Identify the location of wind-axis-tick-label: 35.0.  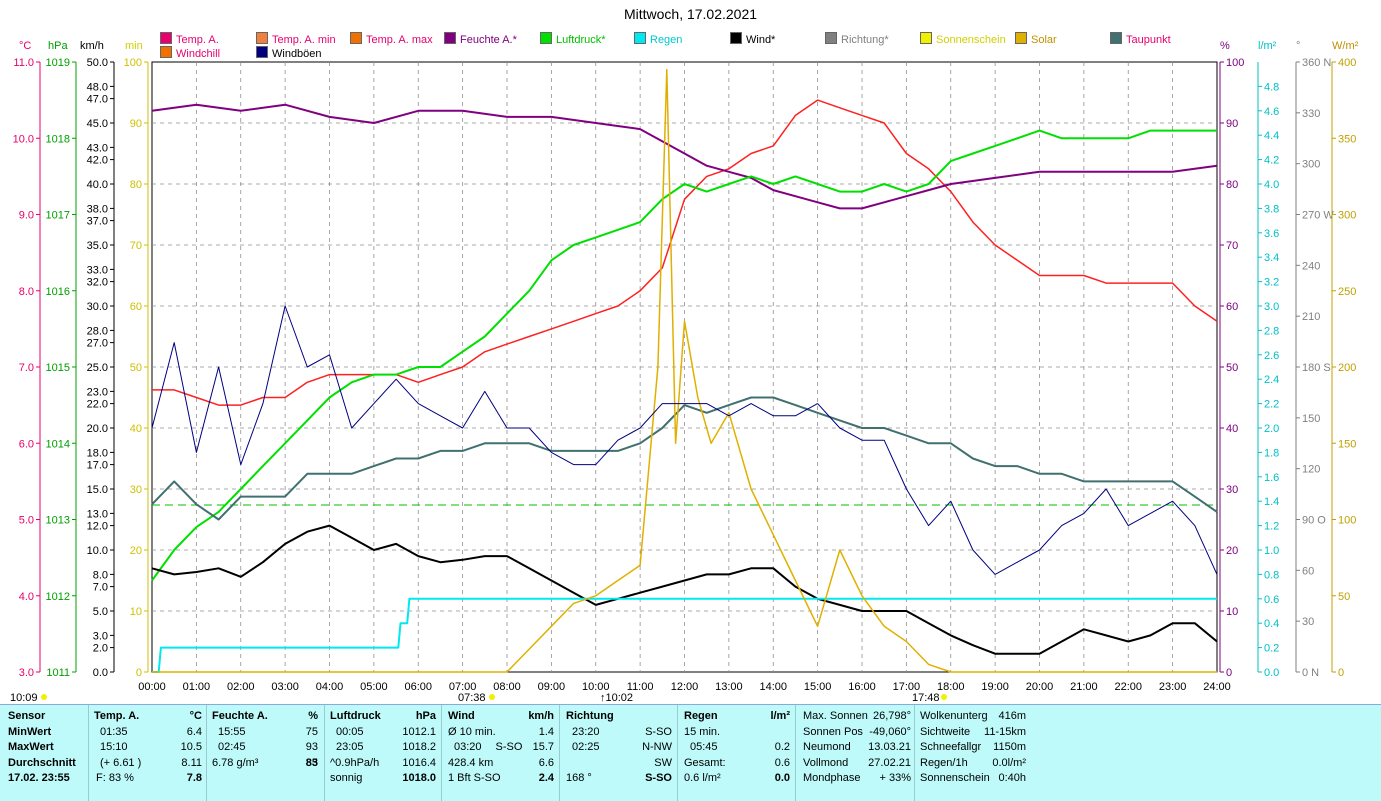
(97, 246).